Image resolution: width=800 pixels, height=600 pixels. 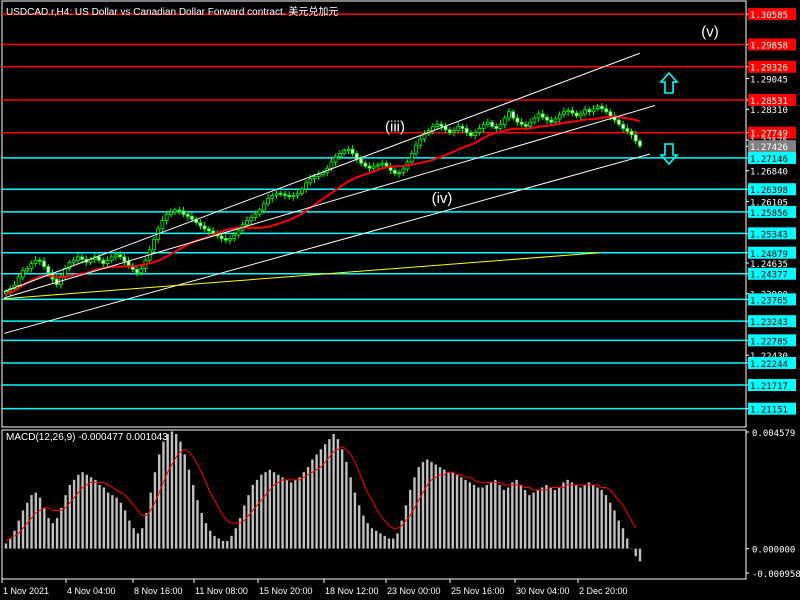 What do you see at coordinates (87, 437) in the screenshot?
I see `macd-title: MACD(12,26,9) -0.000477 0.001043` at bounding box center [87, 437].